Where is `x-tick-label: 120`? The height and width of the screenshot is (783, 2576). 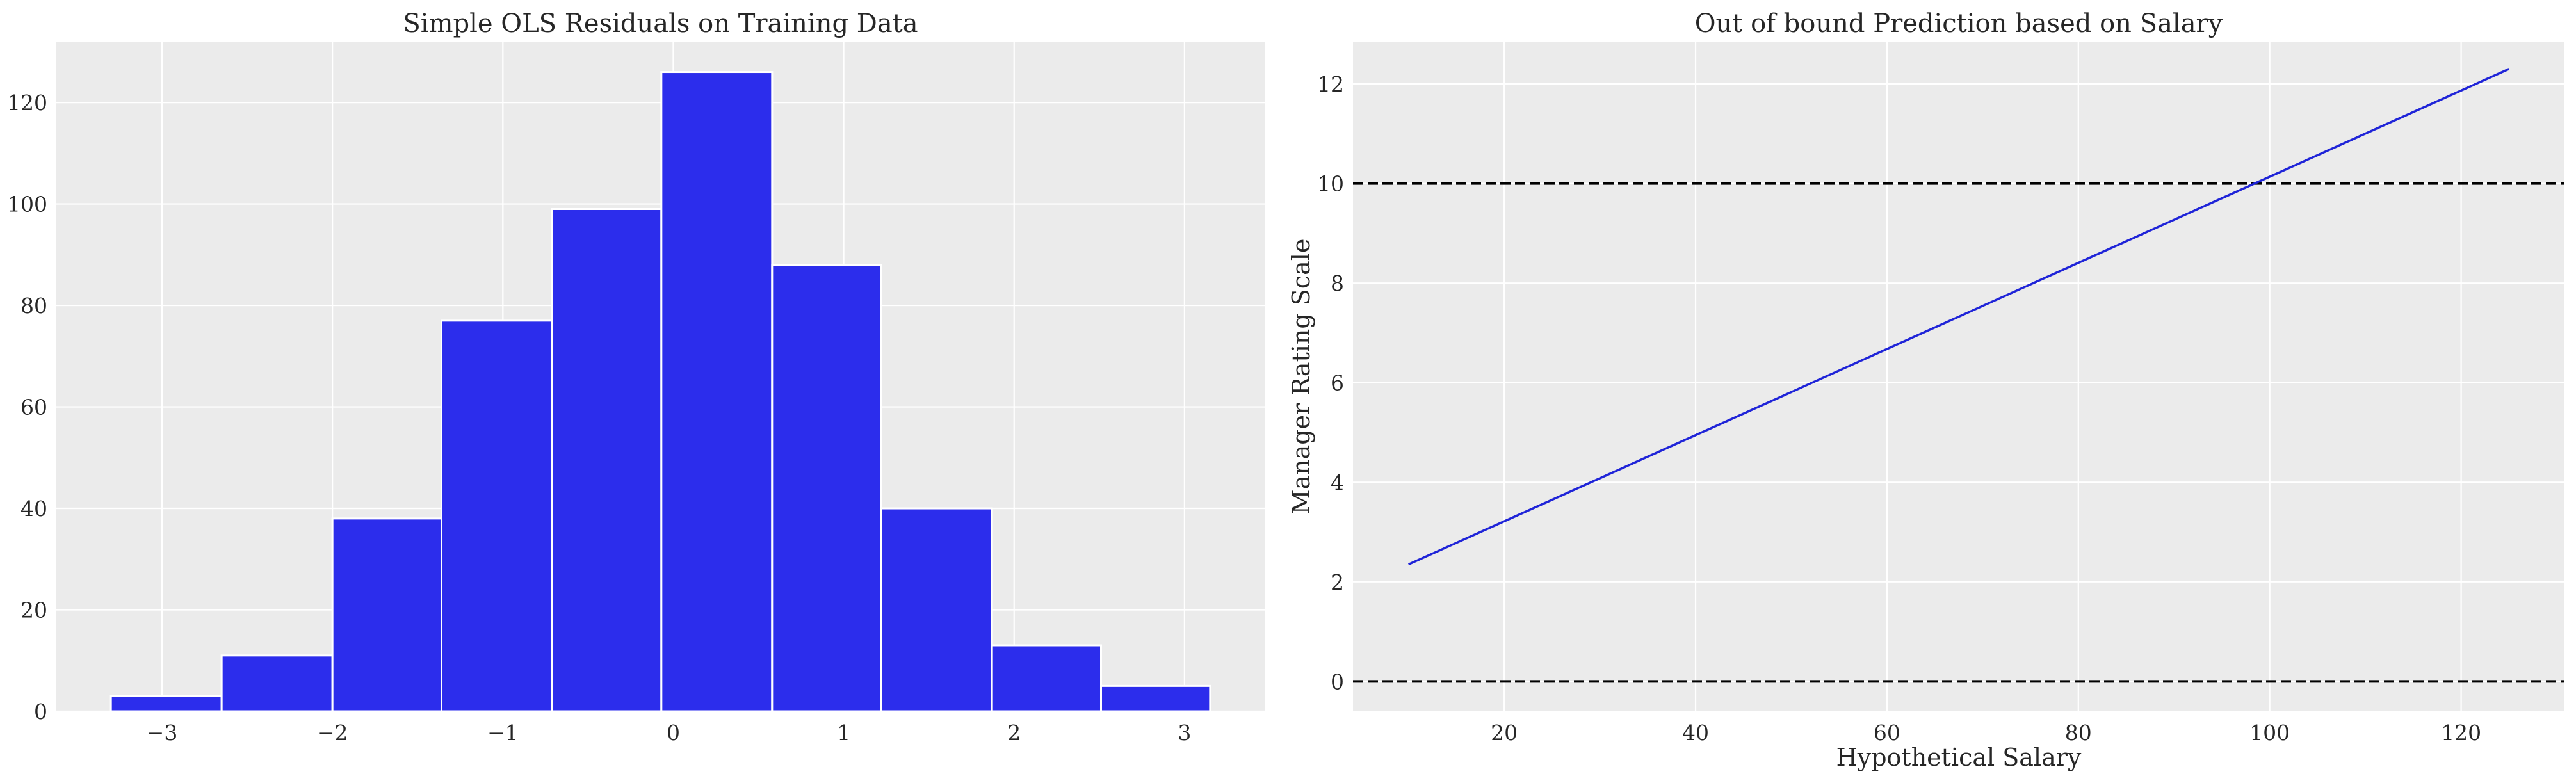
x-tick-label: 120 is located at coordinates (2461, 732).